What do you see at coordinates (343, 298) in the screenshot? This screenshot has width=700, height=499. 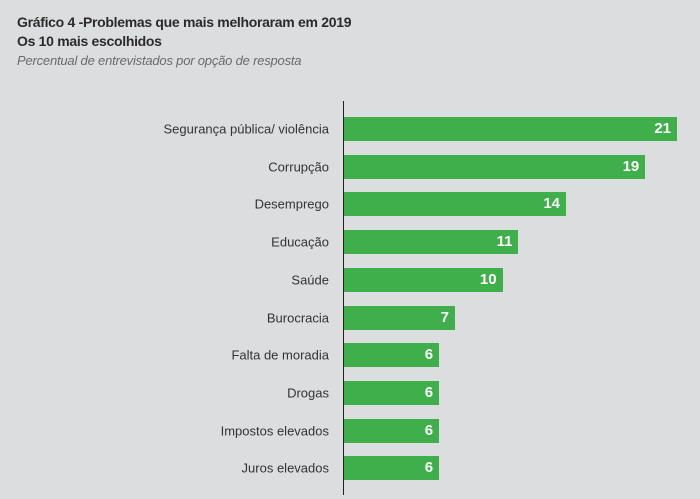 I see `y-axis-line` at bounding box center [343, 298].